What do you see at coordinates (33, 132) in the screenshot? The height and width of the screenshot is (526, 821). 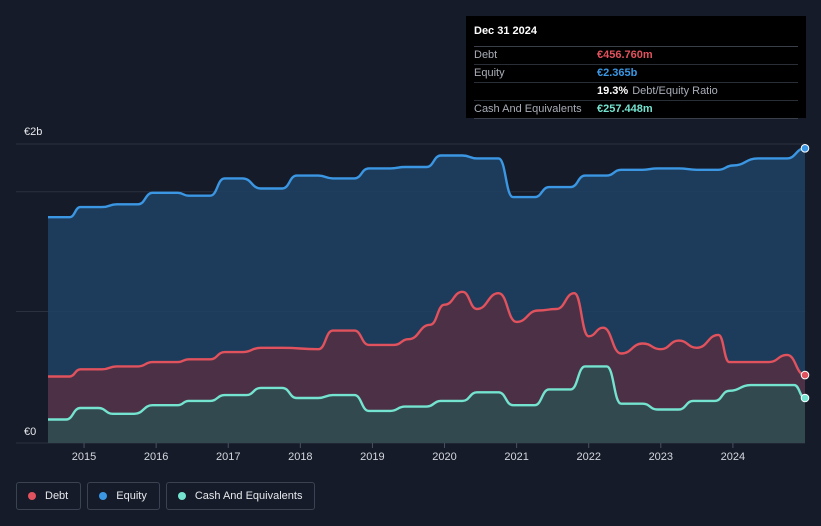 I see `y-tick-label-top: €2b` at bounding box center [33, 132].